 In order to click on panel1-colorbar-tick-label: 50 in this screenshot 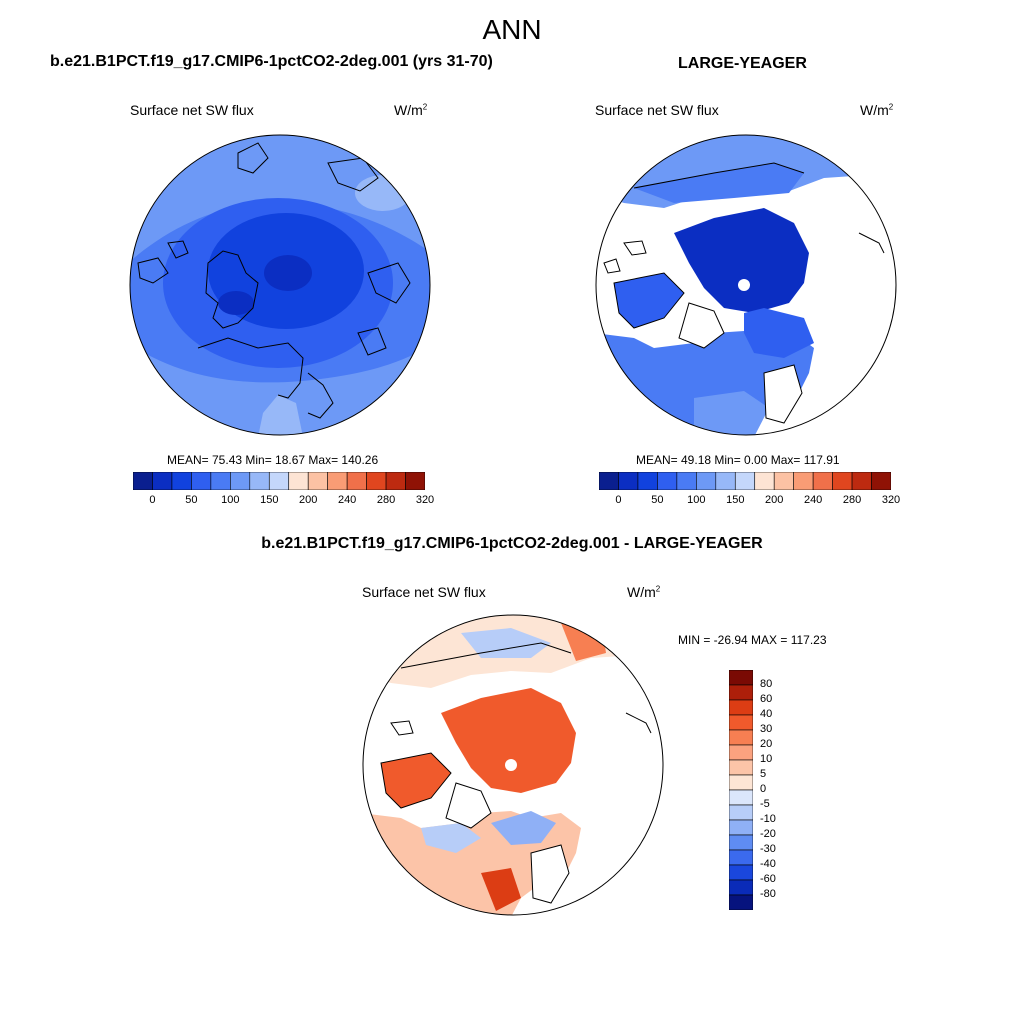, I will do `click(191, 500)`.